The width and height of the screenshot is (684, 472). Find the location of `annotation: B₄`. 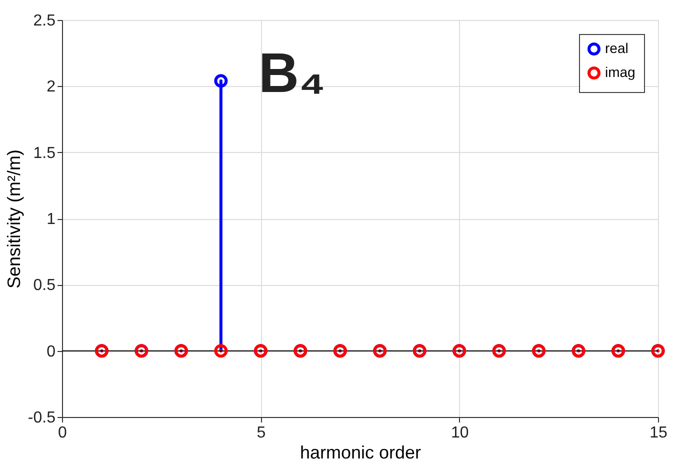

annotation: B₄ is located at coordinates (292, 72).